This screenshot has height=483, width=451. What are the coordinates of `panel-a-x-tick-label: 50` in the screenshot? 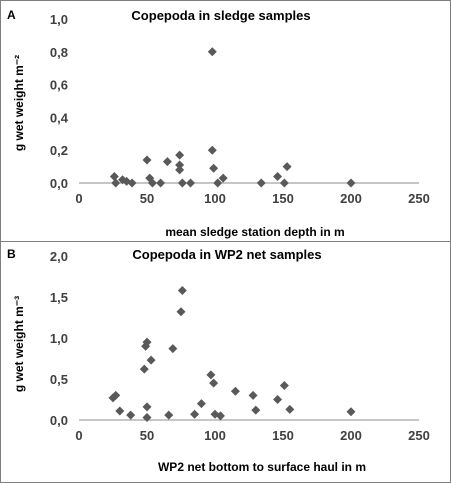 It's located at (147, 198).